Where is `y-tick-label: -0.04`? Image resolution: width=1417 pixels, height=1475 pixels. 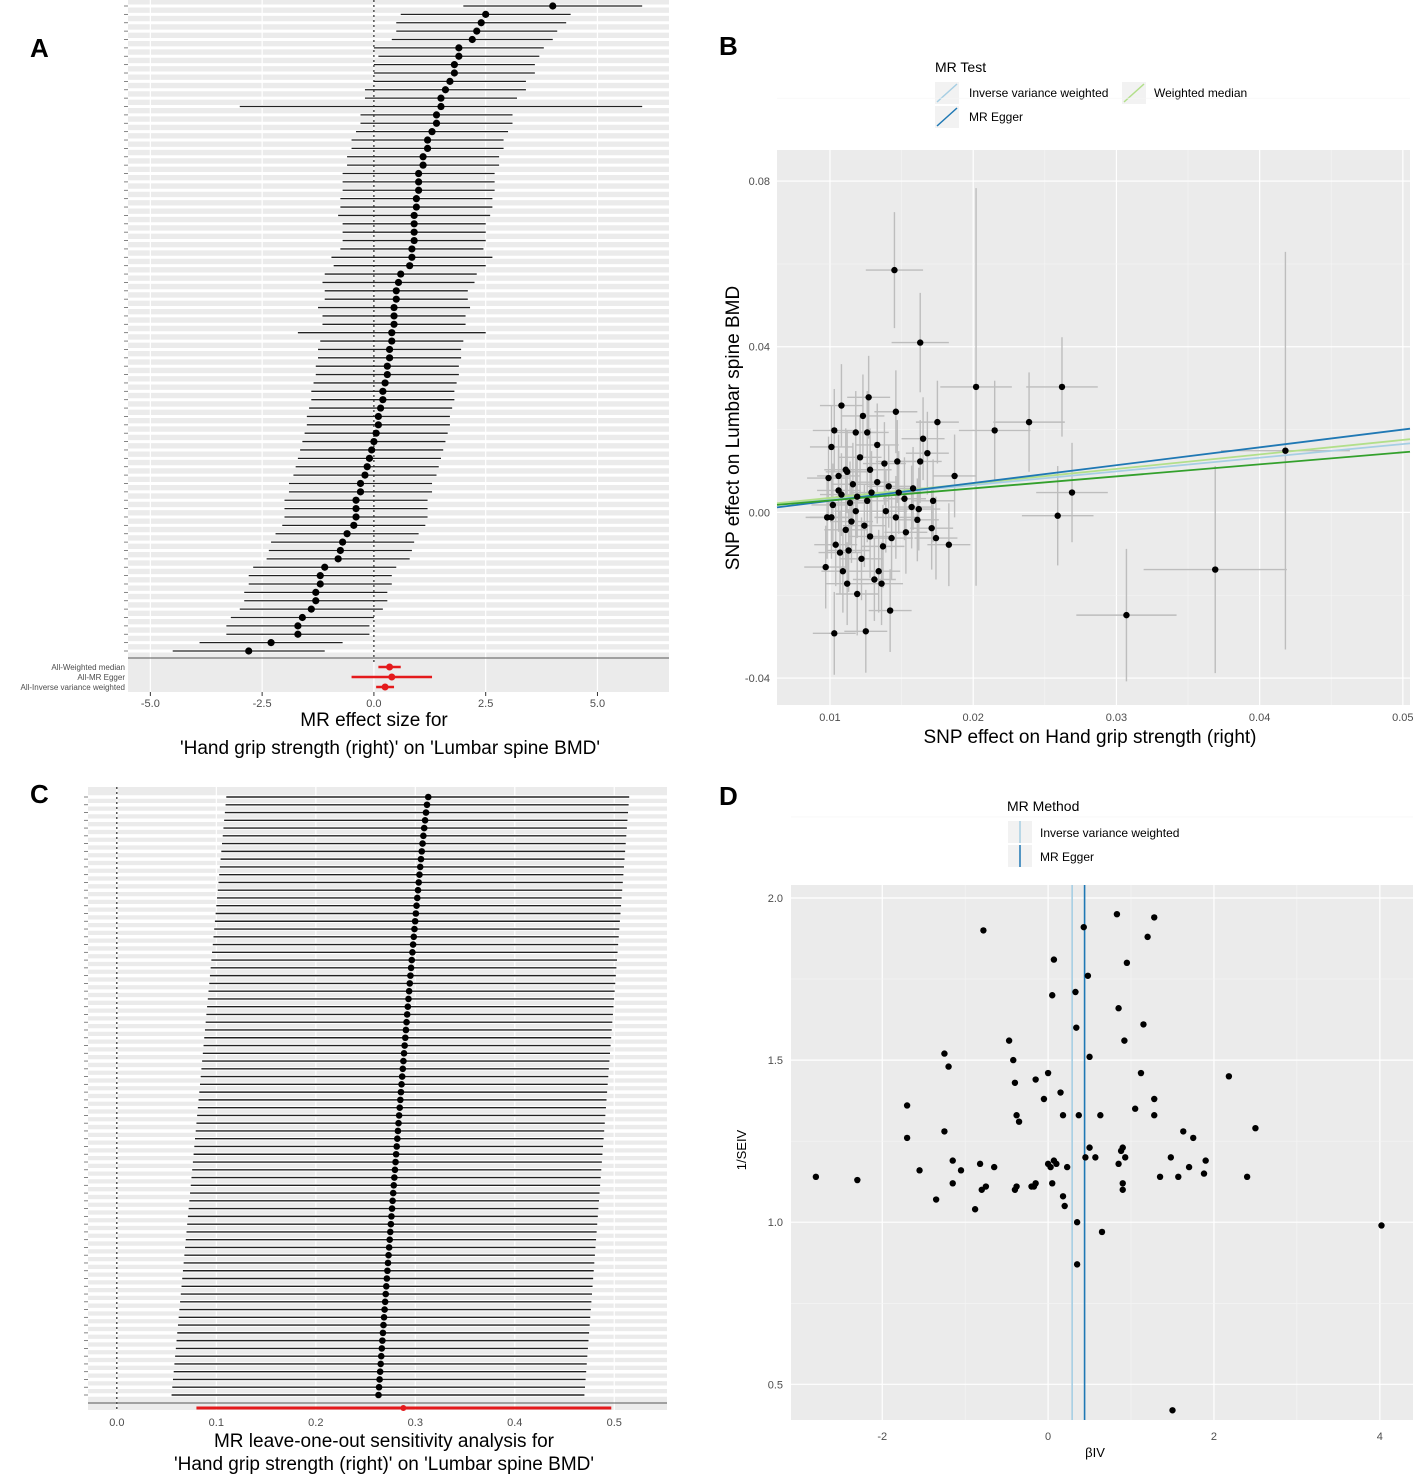
y-tick-label: -0.04 is located at coordinates (757, 679).